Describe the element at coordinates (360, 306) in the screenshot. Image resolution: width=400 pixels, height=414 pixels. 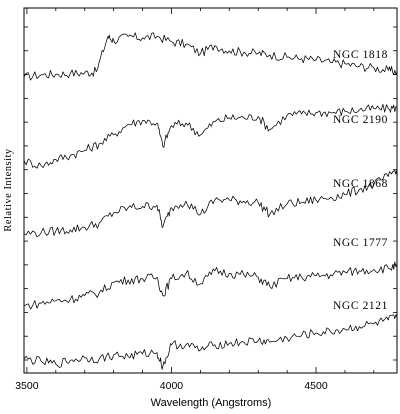
I see `series-label: NGC 2121` at that location.